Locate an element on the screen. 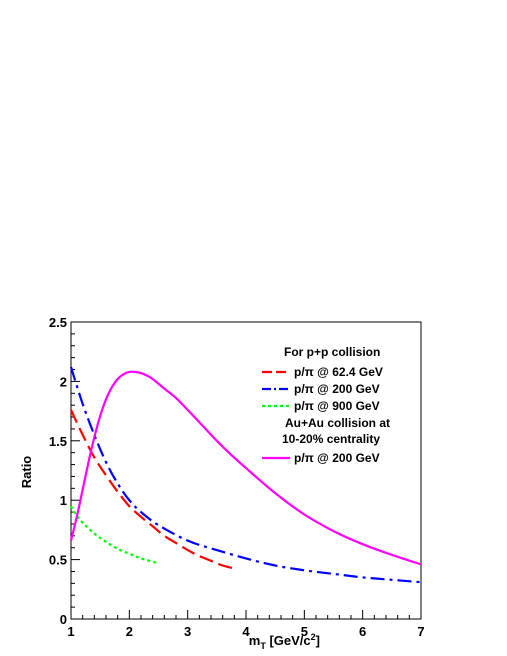 This screenshot has width=507, height=656. x-axis-title-sub: T is located at coordinates (263, 646).